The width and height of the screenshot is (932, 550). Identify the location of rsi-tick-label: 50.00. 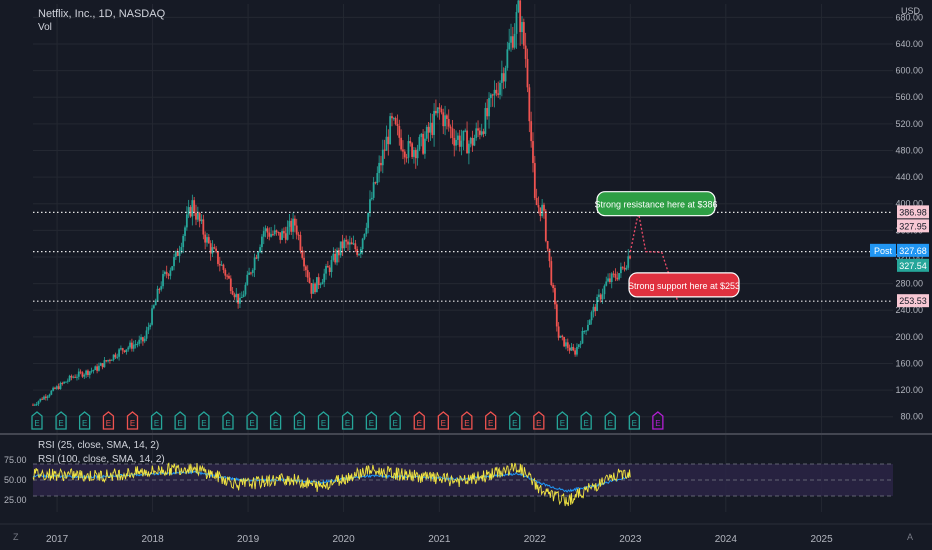
(15, 480).